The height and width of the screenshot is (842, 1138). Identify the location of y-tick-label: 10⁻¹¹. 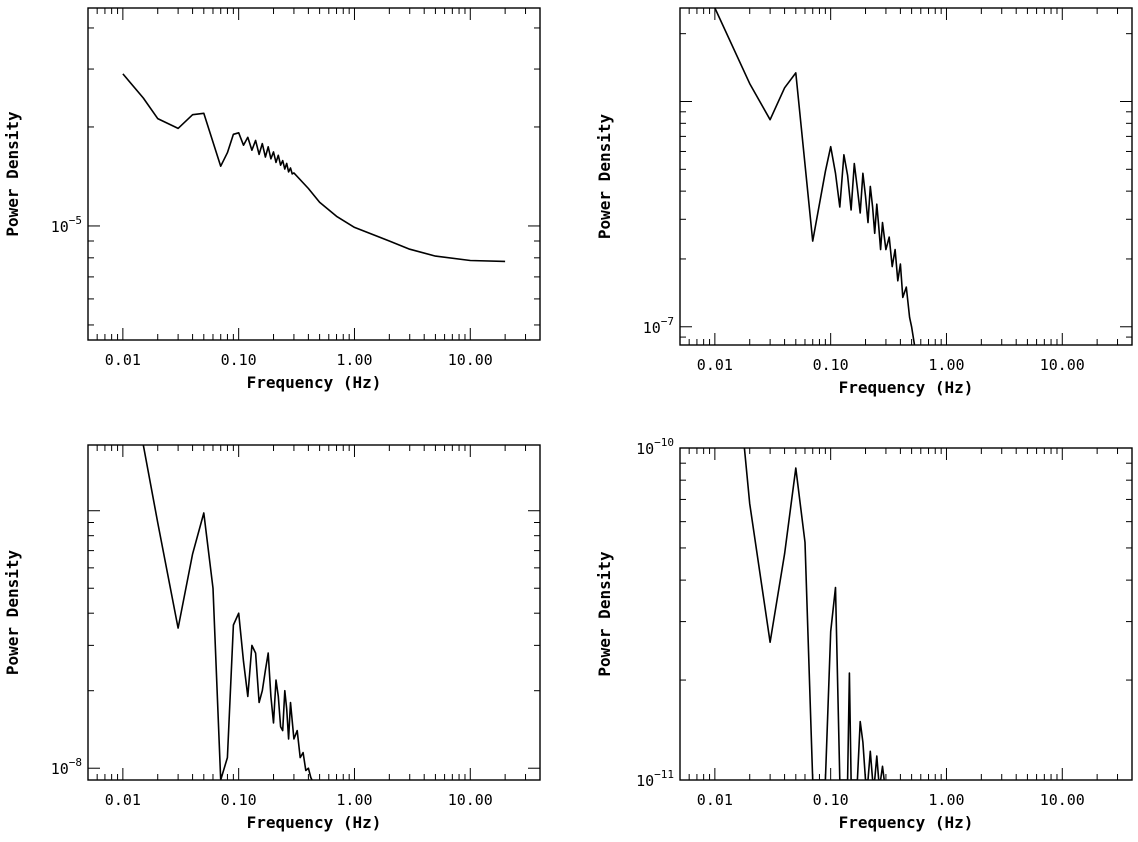
(655, 779).